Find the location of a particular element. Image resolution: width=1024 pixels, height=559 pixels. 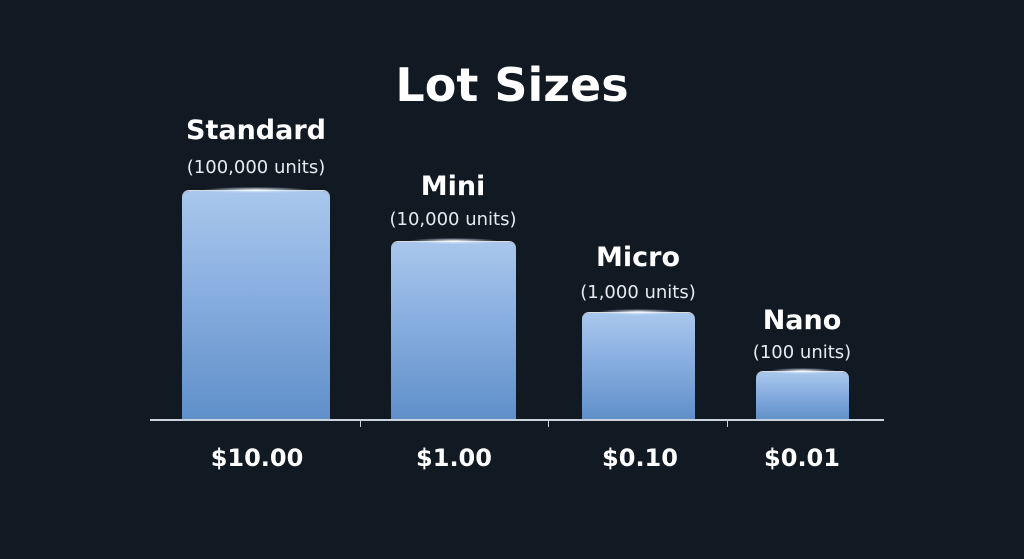

bar-nano is located at coordinates (802, 394).